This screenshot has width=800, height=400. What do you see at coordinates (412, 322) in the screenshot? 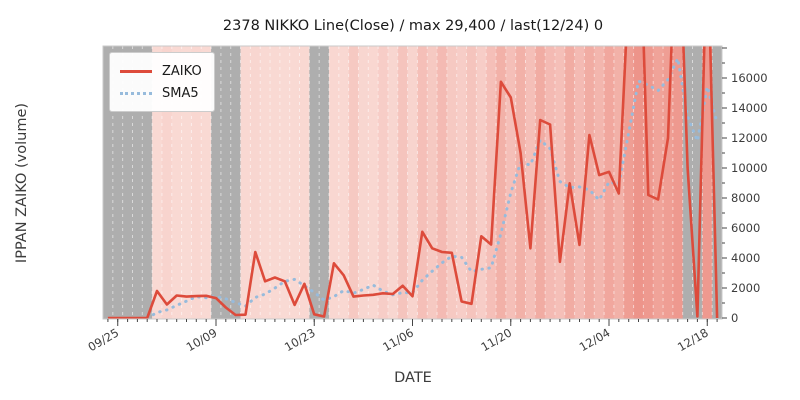
I see `x-axis-ticks` at bounding box center [412, 322].